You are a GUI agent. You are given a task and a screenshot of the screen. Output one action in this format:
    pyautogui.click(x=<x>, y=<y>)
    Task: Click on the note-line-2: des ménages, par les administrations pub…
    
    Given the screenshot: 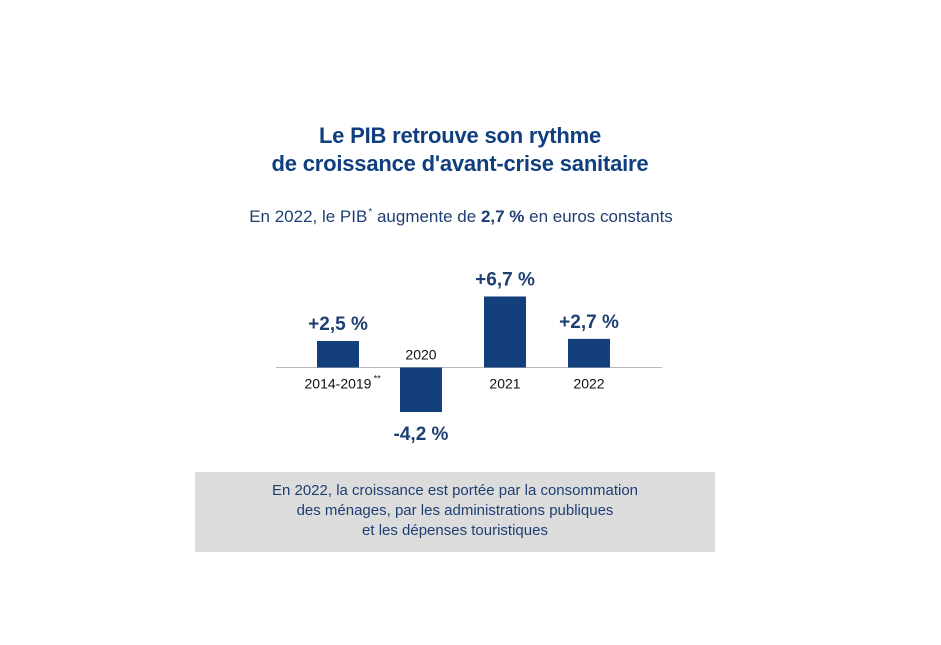 What is the action you would take?
    pyautogui.click(x=455, y=510)
    